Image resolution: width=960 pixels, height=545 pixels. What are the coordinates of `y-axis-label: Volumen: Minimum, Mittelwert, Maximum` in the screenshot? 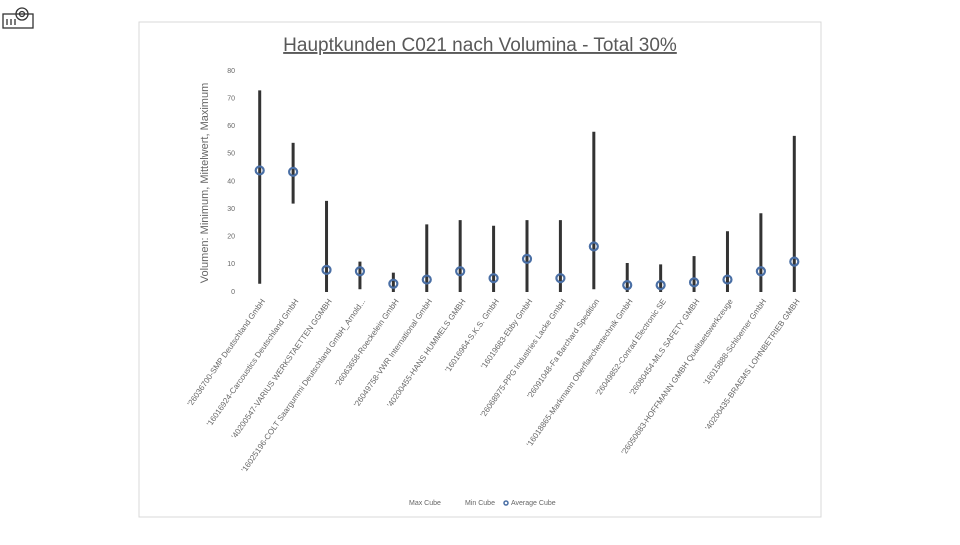 It's located at (205, 183).